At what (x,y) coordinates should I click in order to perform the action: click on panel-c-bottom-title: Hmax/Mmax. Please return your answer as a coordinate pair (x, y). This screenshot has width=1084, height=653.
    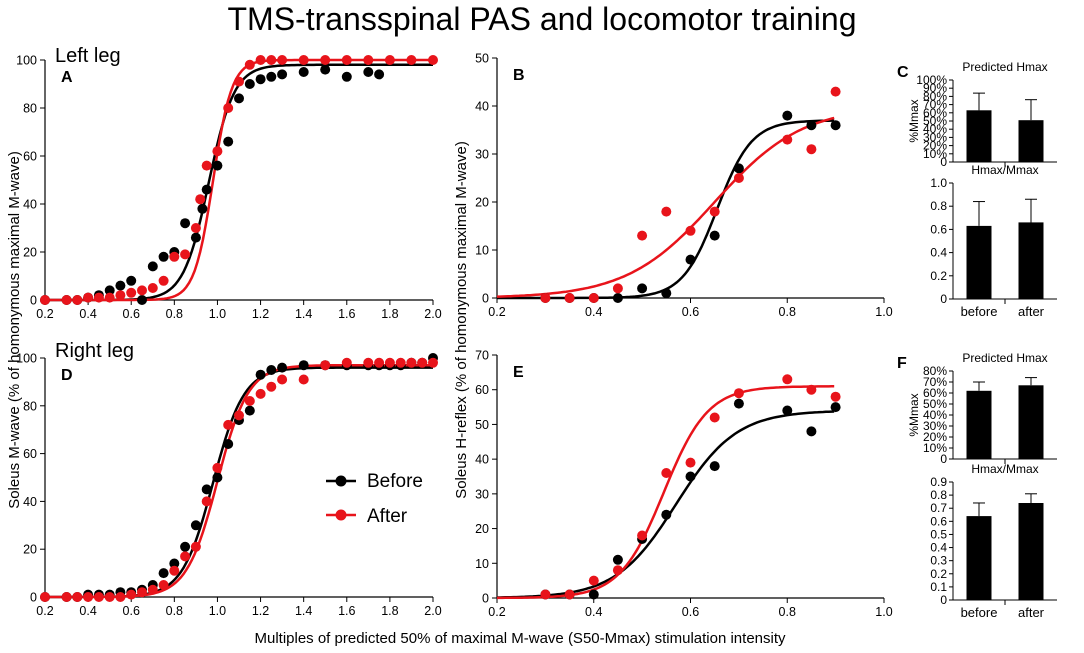
    Looking at the image, I should click on (1004, 170).